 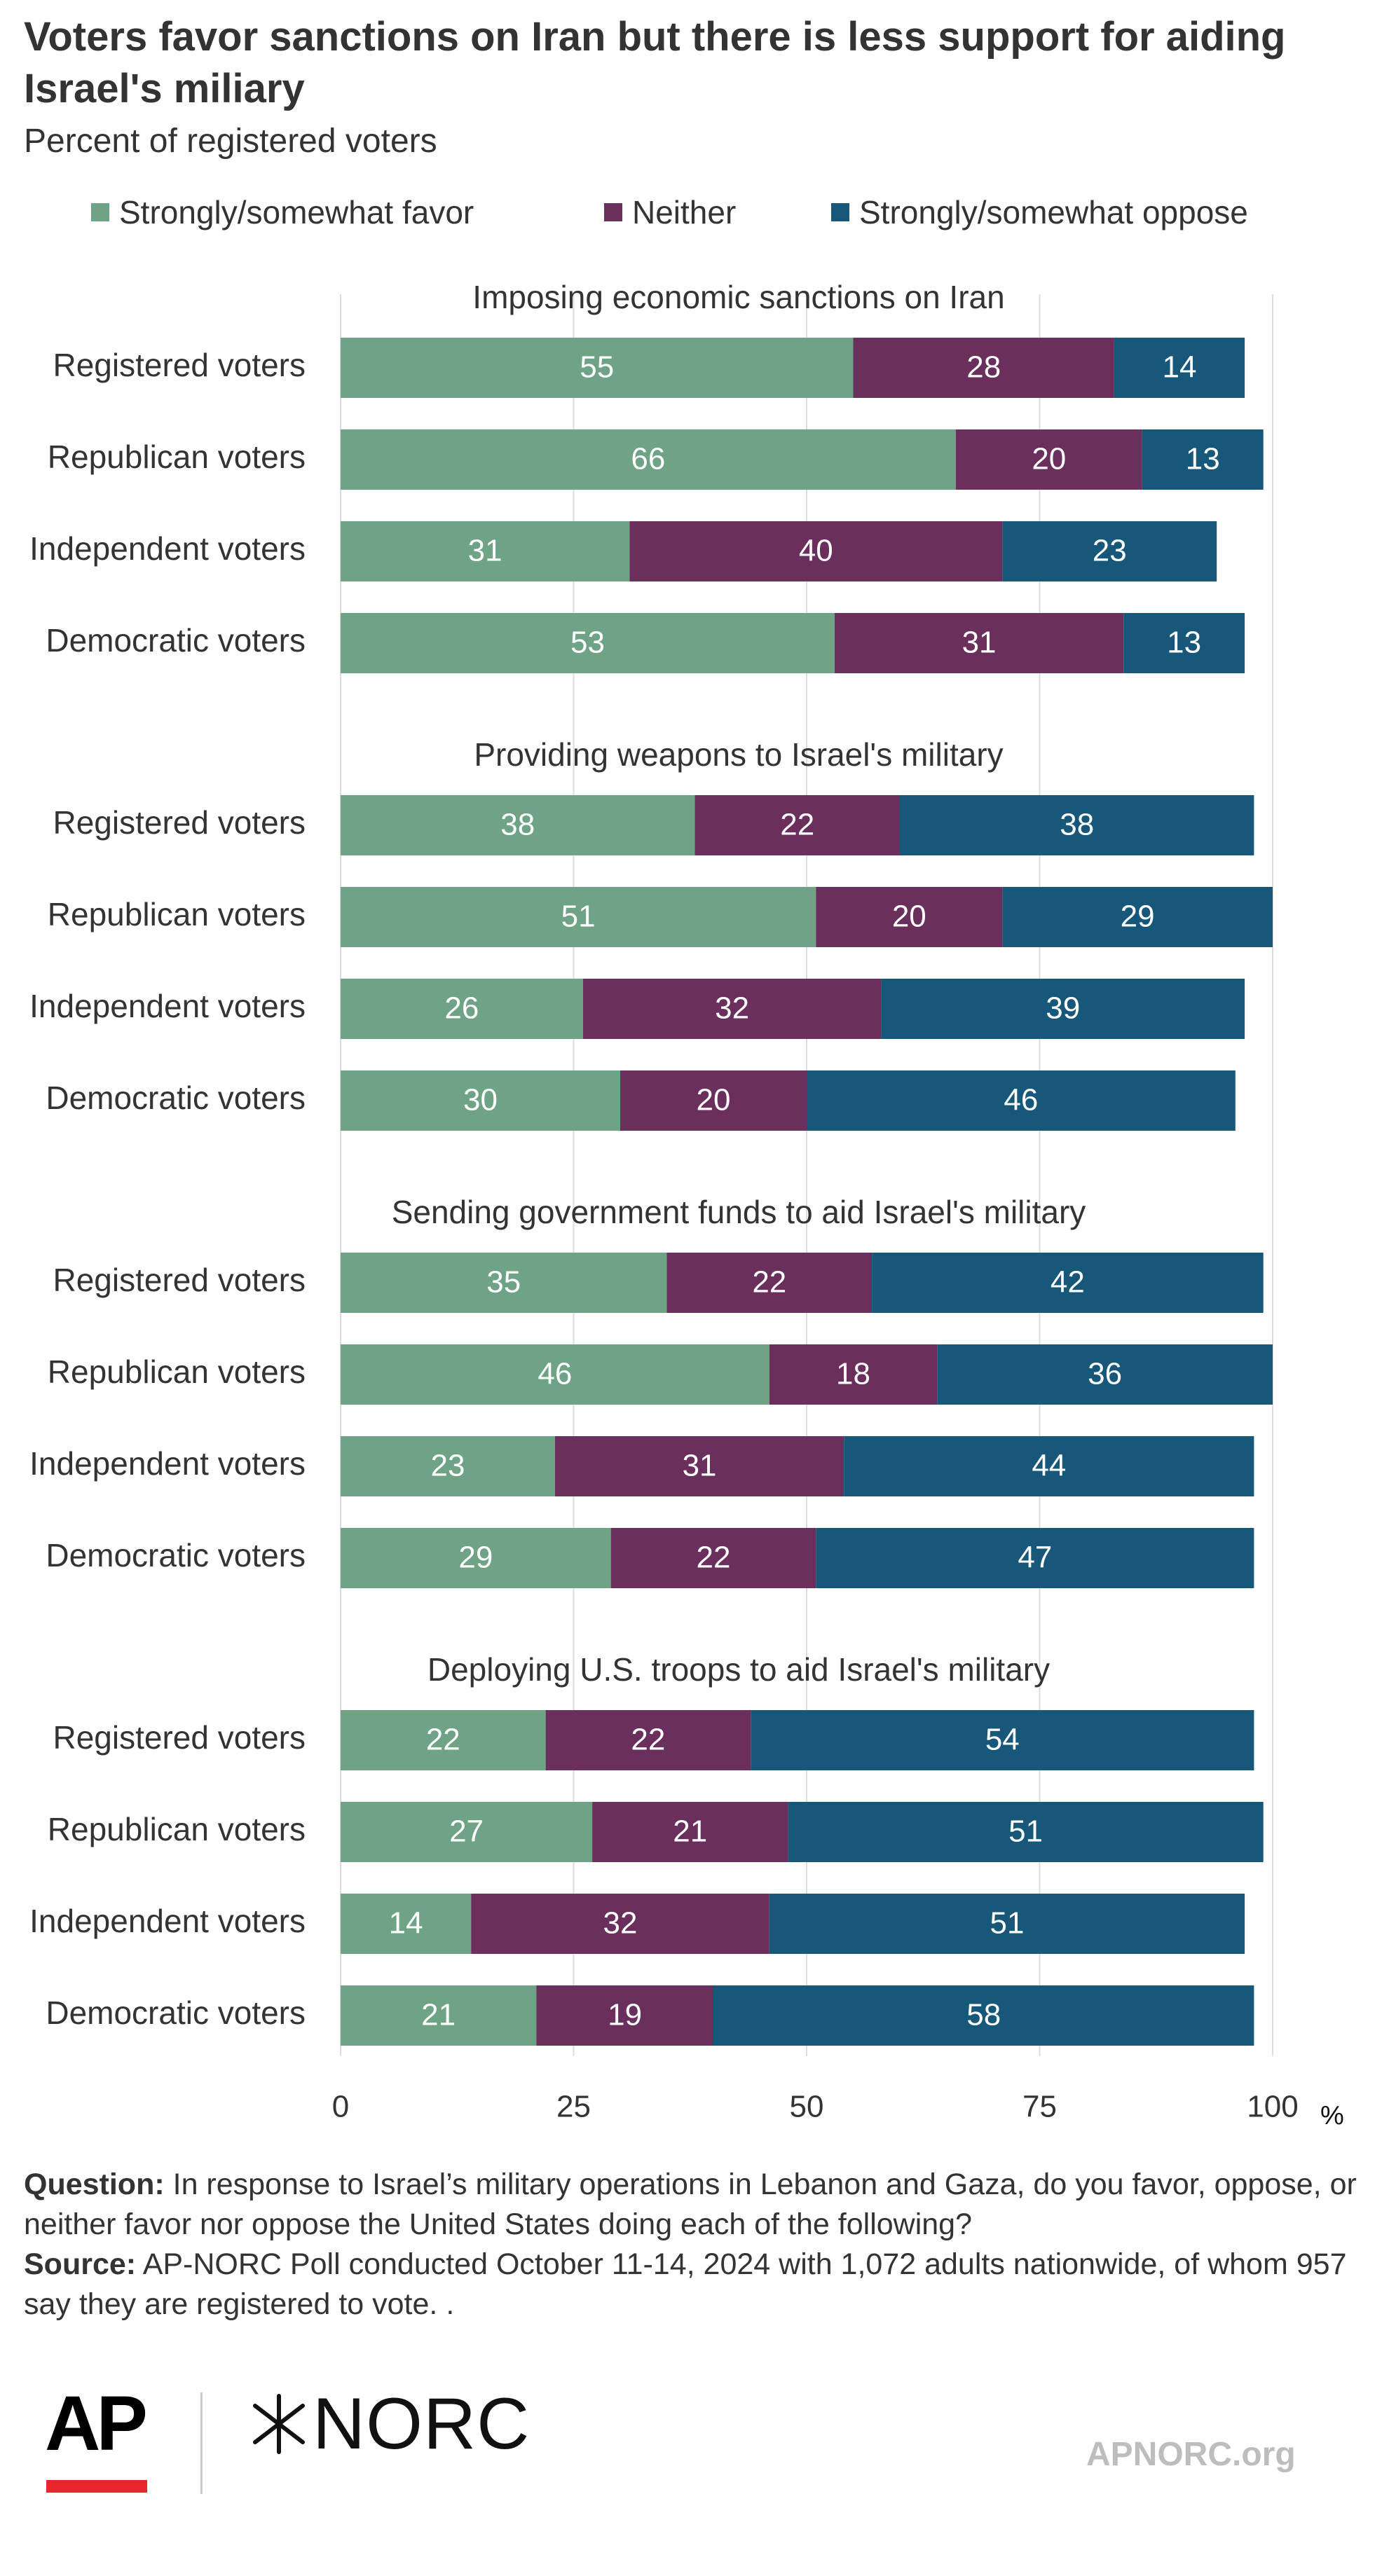 I want to click on data-label-favor: 14, so click(x=406, y=1923).